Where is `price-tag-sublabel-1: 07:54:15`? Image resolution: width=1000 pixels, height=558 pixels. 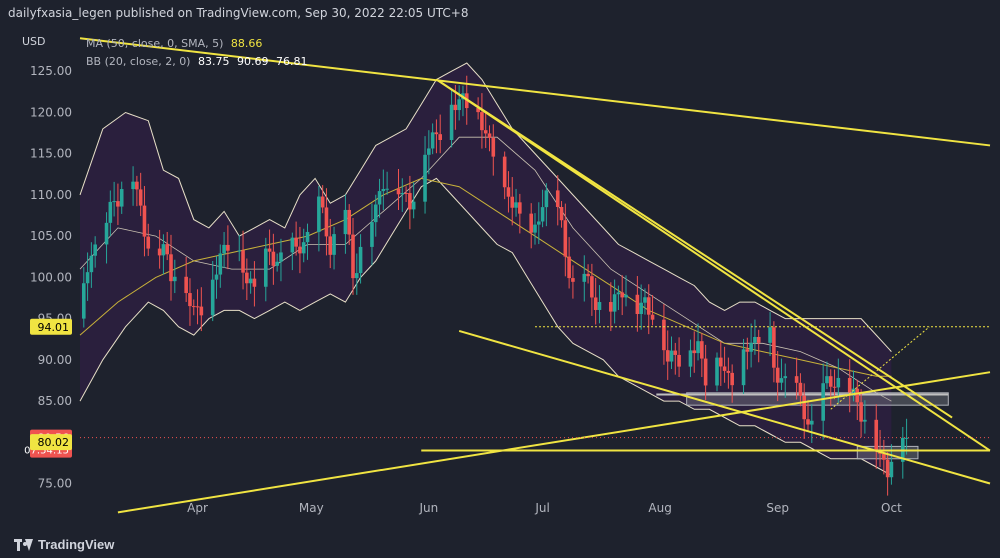
price-tag-sublabel-1: 07:54:15 is located at coordinates (46, 451).